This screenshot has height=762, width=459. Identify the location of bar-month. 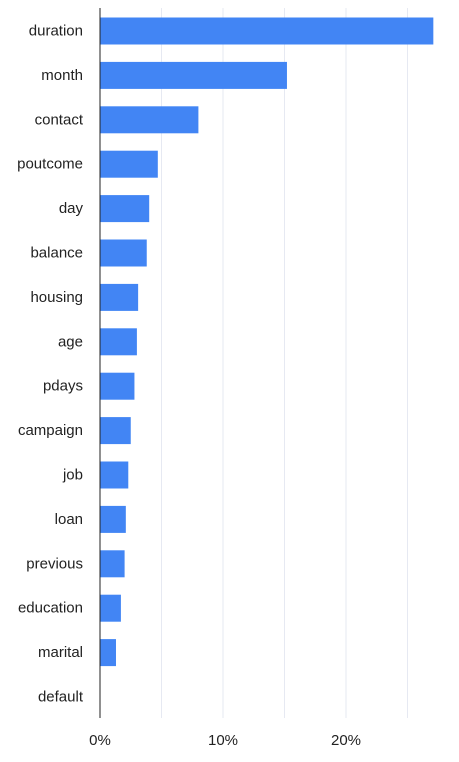
(193, 75).